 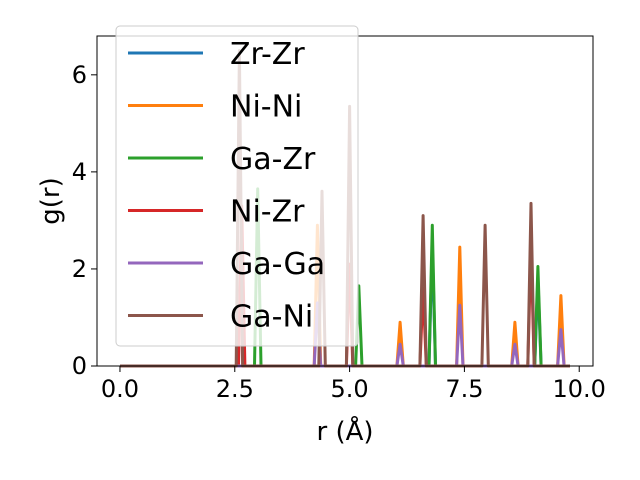 I want to click on x-tick-label: 0.0, so click(x=120, y=389).